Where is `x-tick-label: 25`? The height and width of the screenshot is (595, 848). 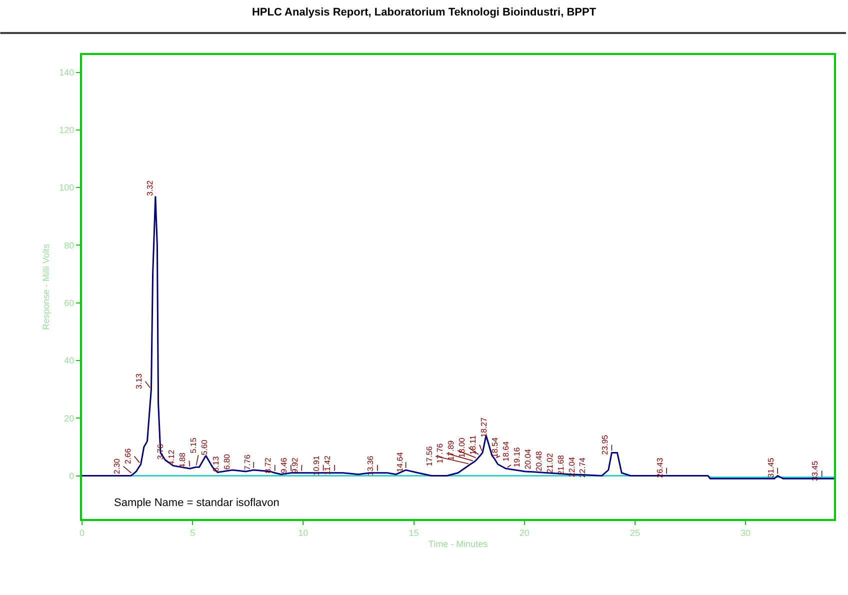 x-tick-label: 25 is located at coordinates (635, 533).